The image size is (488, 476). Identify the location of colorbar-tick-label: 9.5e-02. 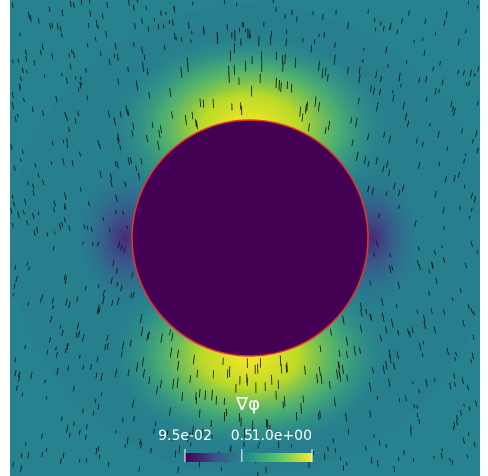
(185, 436).